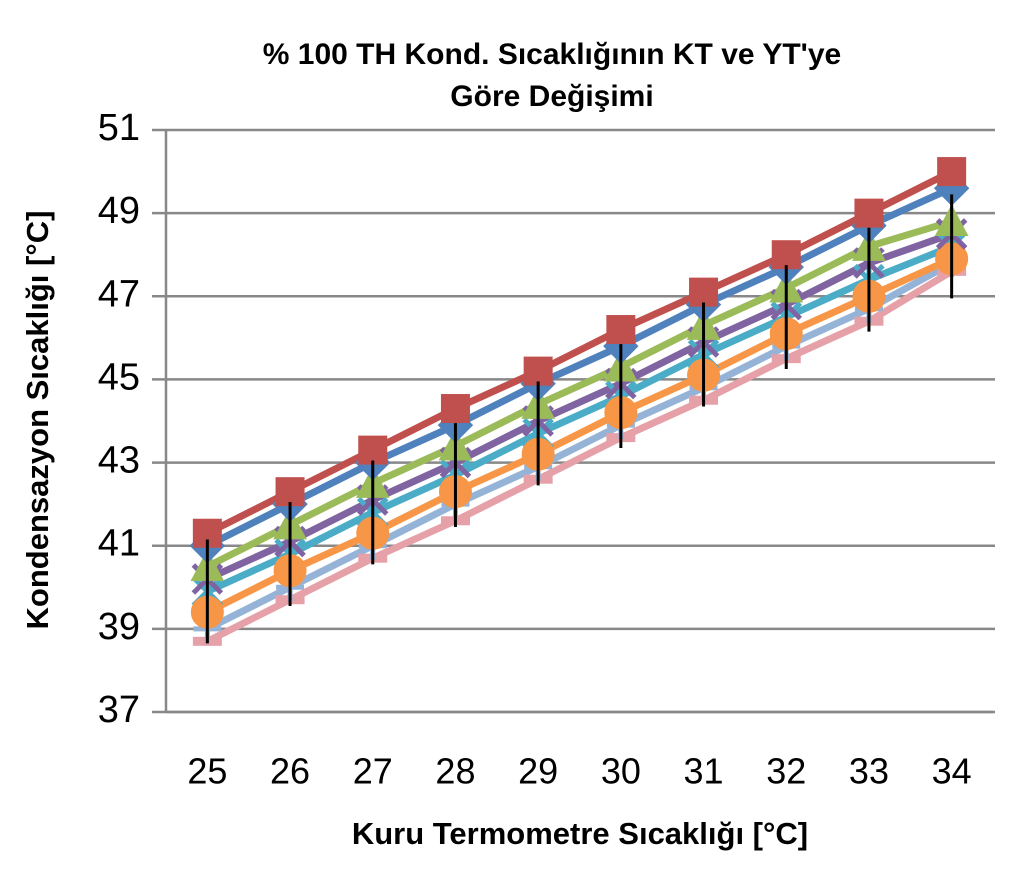  Describe the element at coordinates (119, 211) in the screenshot. I see `y-tick-label: 49` at that location.